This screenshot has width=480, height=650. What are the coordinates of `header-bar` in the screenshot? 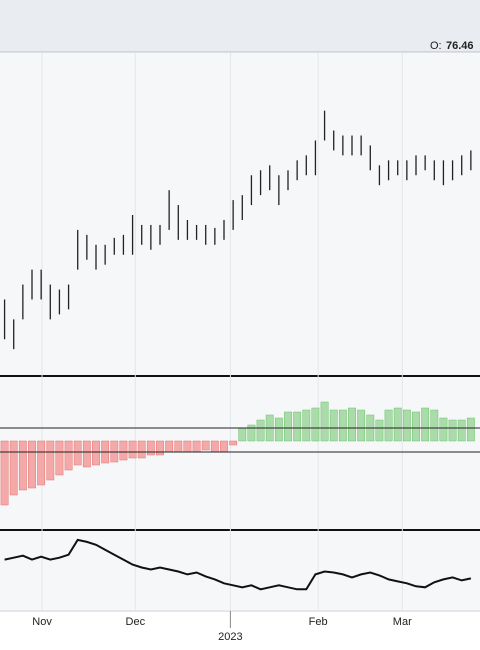 It's located at (240, 26).